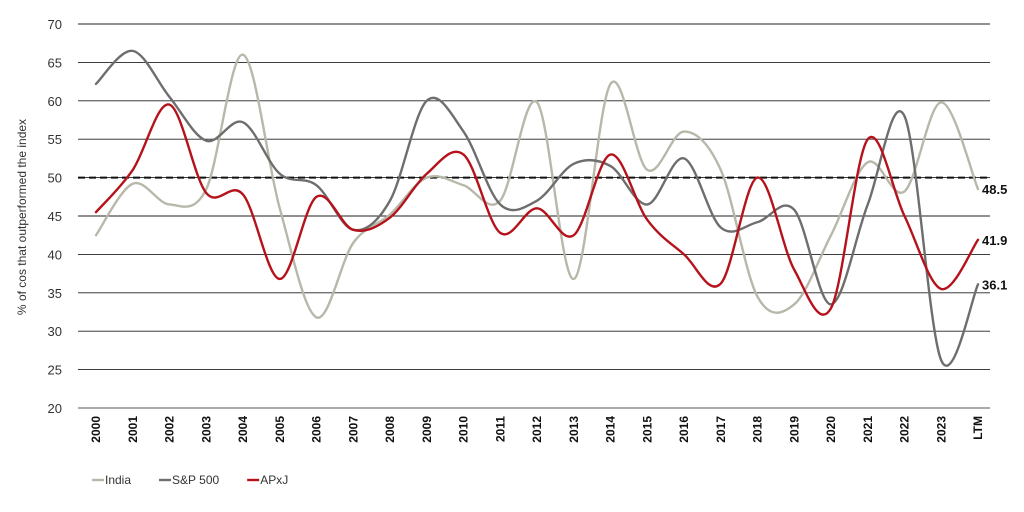 This screenshot has height=512, width=1024. I want to click on y-tick-label: 55, so click(55, 139).